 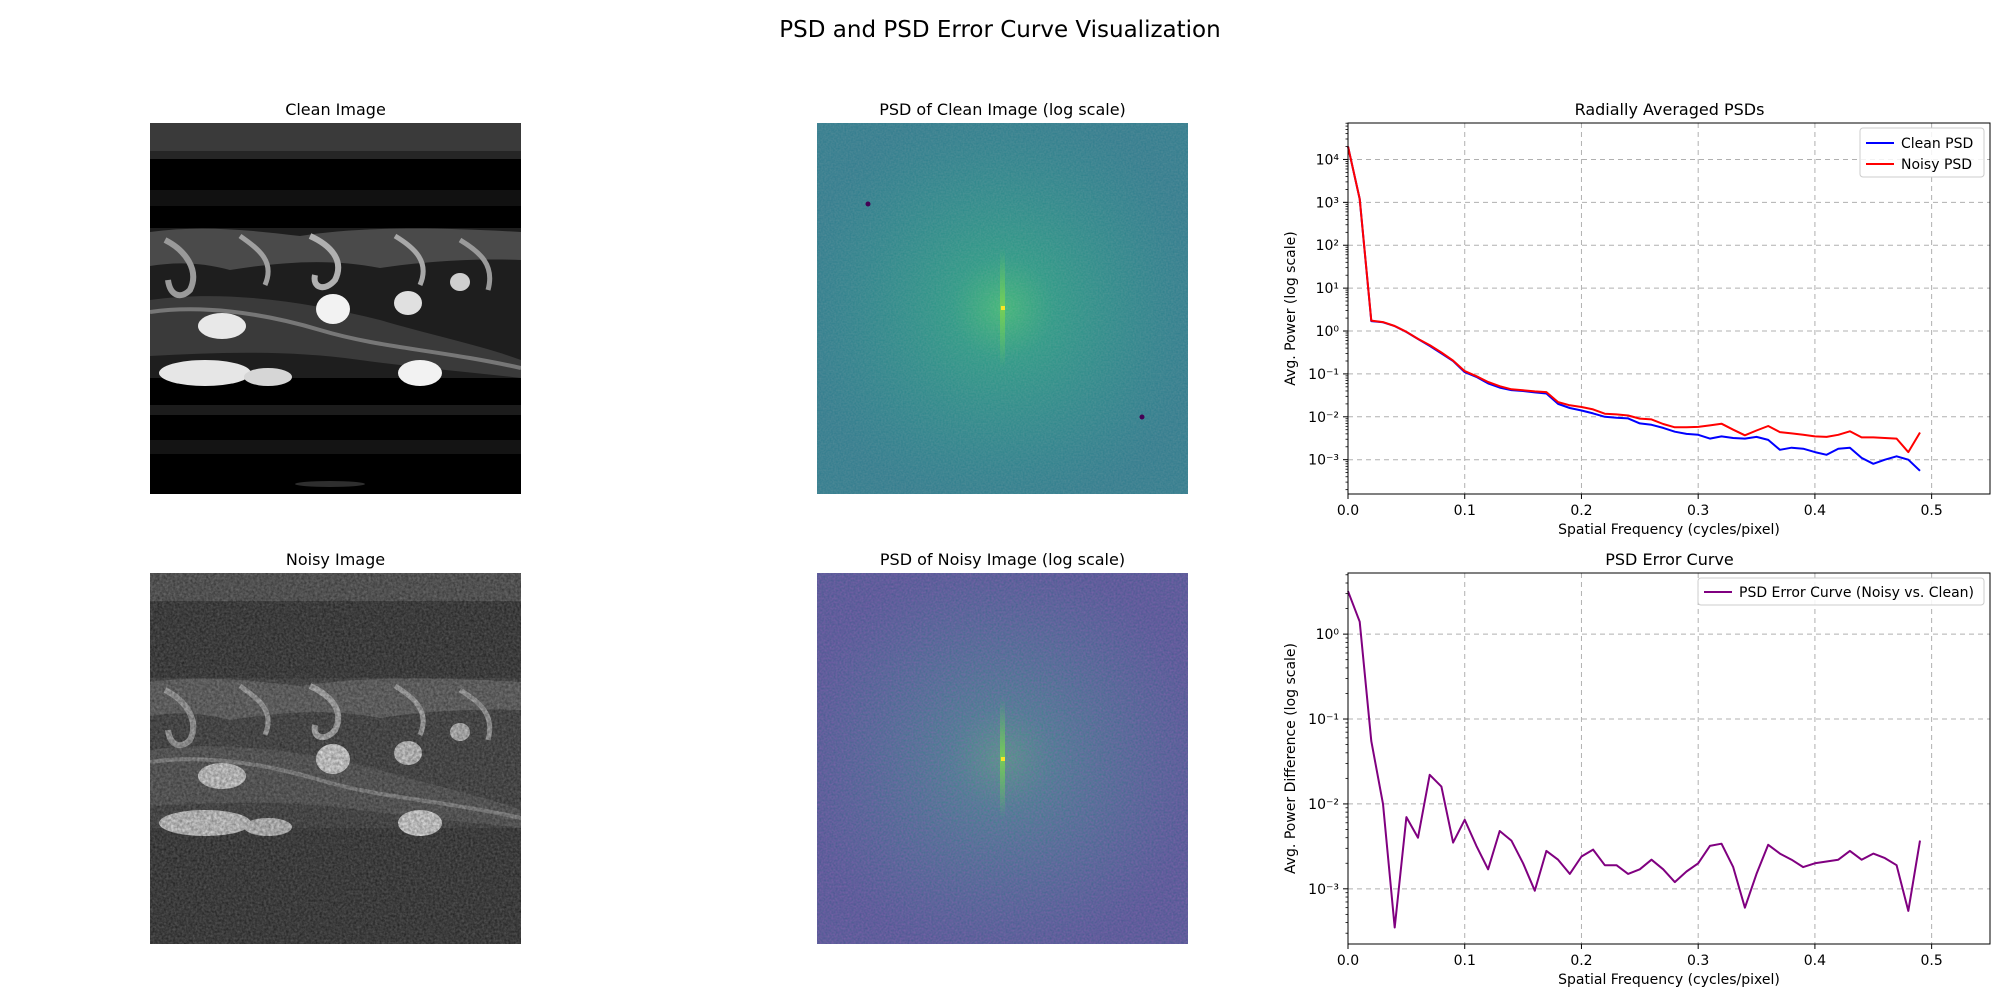 I want to click on figure-title: PSD and PSD Error Curve Visualization, so click(x=999, y=30).